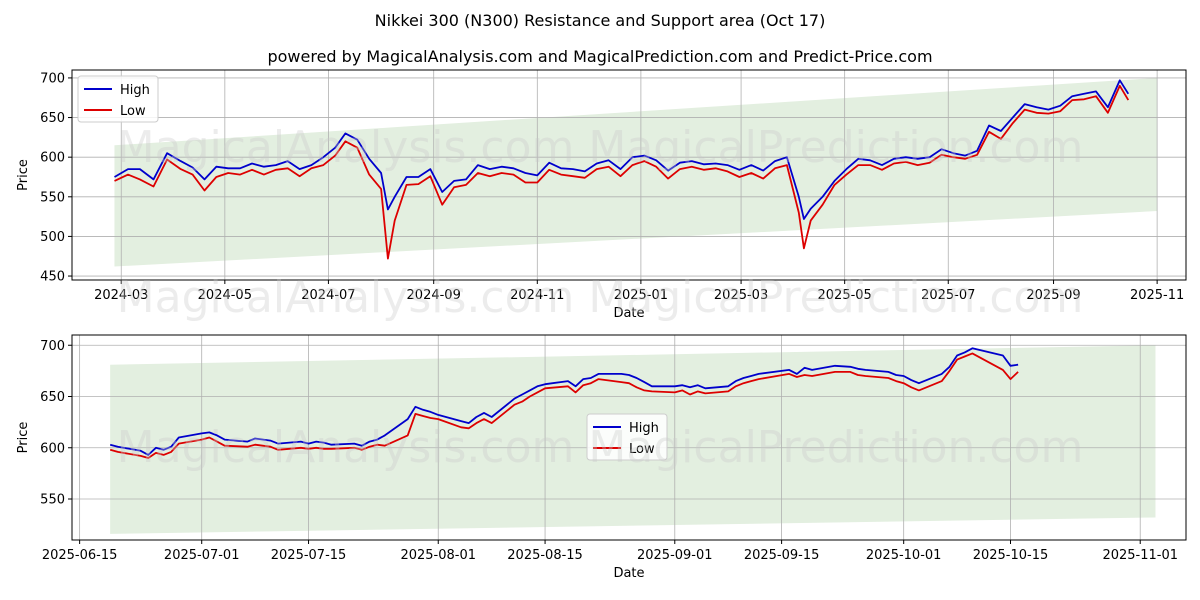 Image resolution: width=1200 pixels, height=600 pixels. Describe the element at coordinates (328, 295) in the screenshot. I see `chart1-xtick-label: 2024-07` at that location.